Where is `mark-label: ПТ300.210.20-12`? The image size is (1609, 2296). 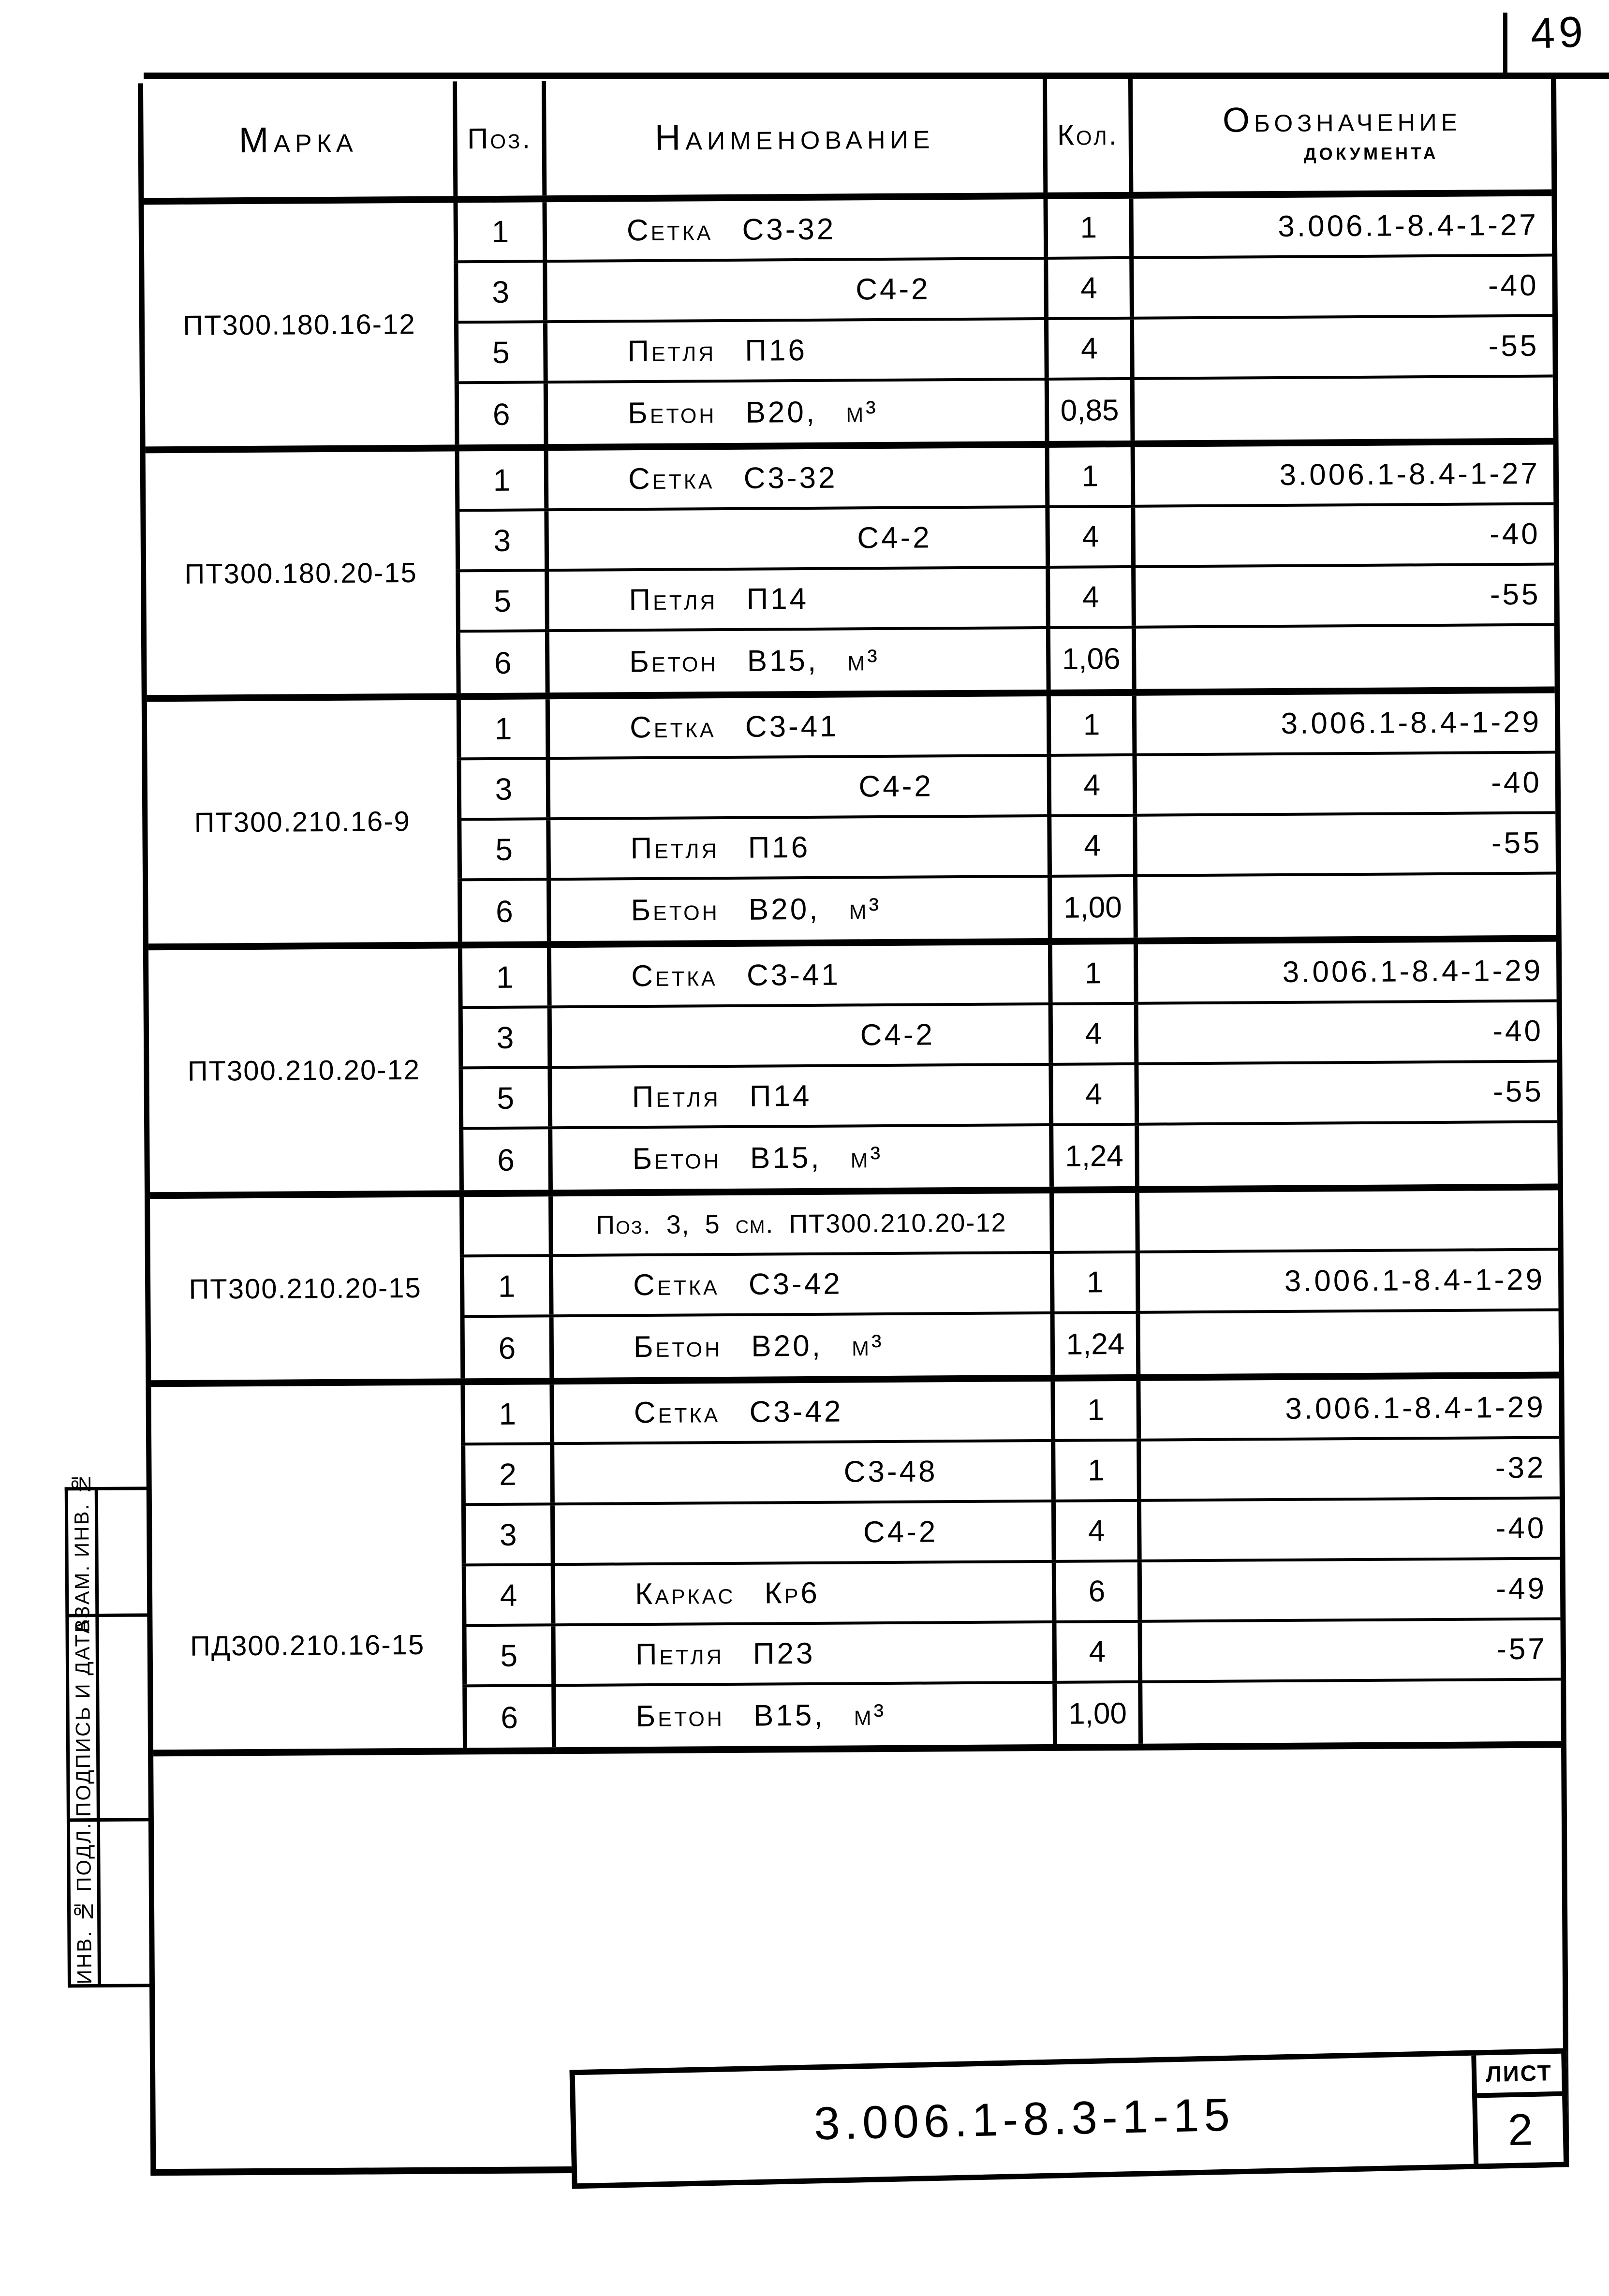 mark-label: ПТ300.210.20-12 is located at coordinates (304, 1070).